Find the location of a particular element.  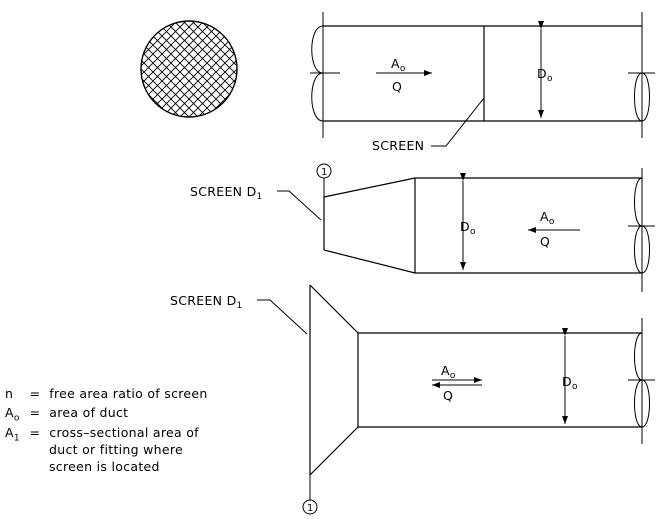

legend-line: screen is located is located at coordinates (104, 466).